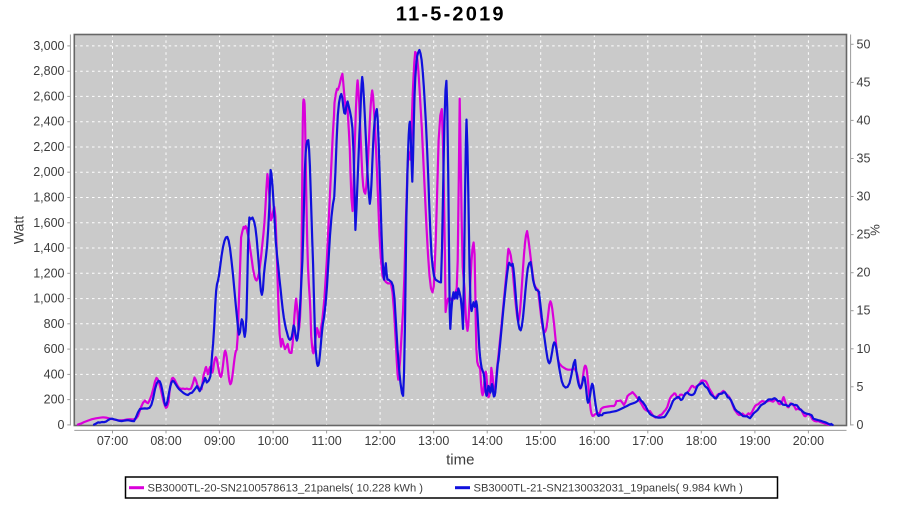 The height and width of the screenshot is (505, 900). I want to click on svg-text: 09:00, so click(219, 441).